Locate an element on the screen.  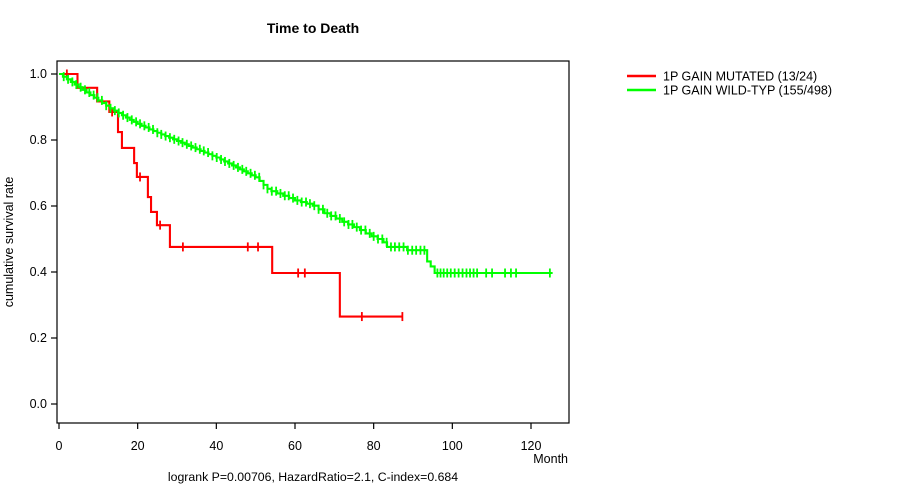
y-tick-label: 0.2 is located at coordinates (38, 338).